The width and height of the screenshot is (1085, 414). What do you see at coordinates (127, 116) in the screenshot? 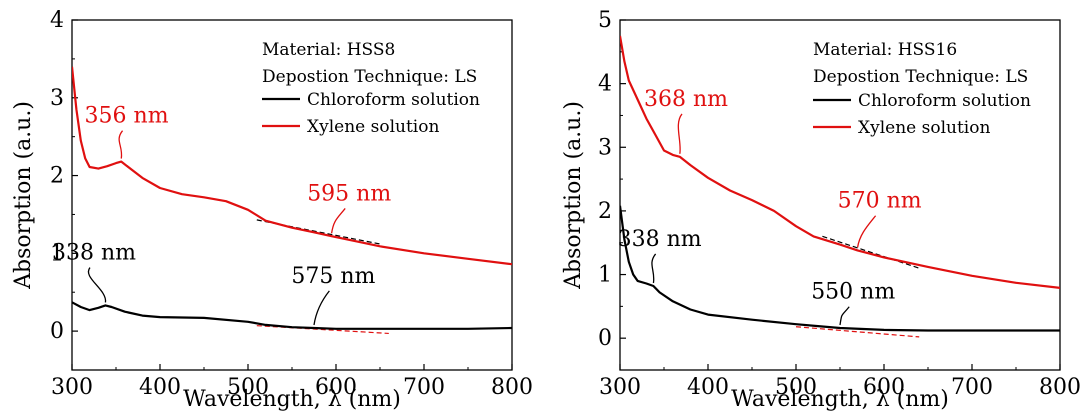
I see `annotation-label: 356 nm` at bounding box center [127, 116].